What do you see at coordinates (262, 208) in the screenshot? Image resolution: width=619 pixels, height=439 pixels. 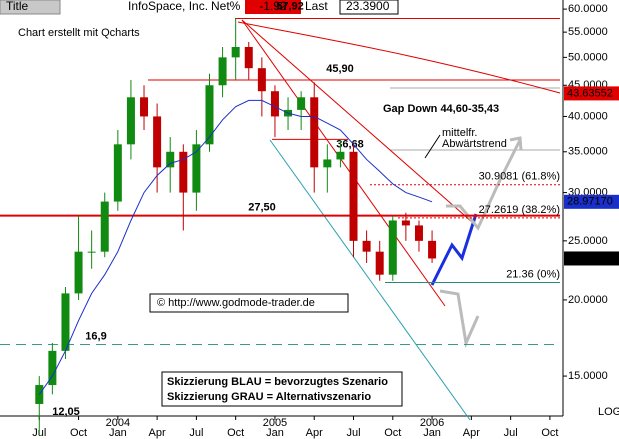 I see `level-label: 27,50` at bounding box center [262, 208].